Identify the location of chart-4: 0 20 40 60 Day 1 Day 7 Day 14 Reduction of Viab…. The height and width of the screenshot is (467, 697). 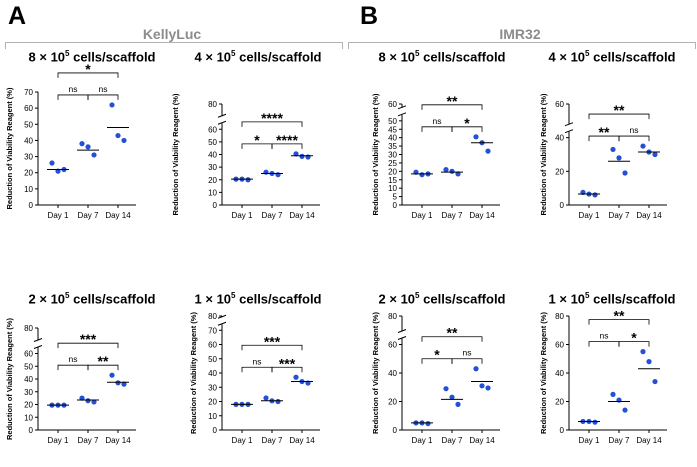
(603, 156).